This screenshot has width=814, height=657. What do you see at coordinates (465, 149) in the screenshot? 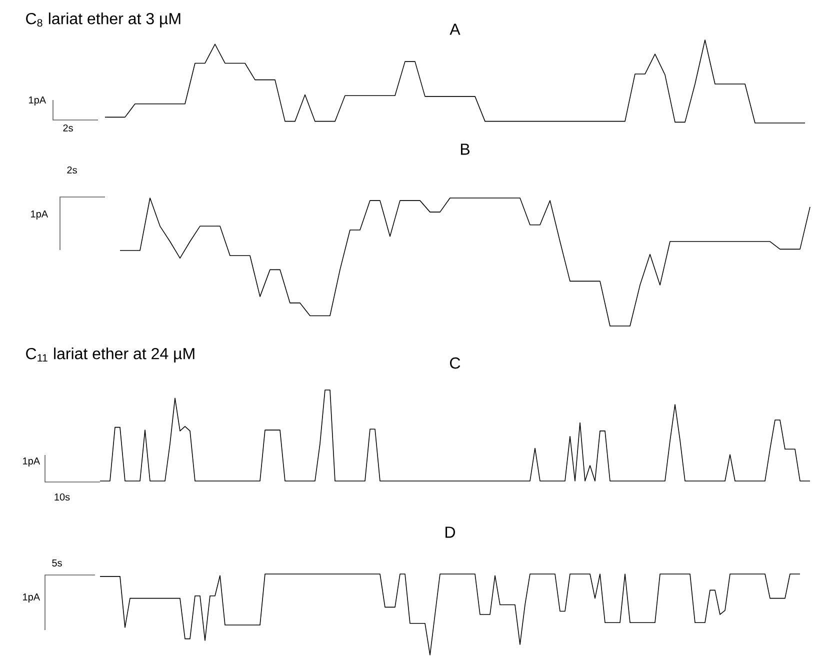
I see `chart-title: B` at bounding box center [465, 149].